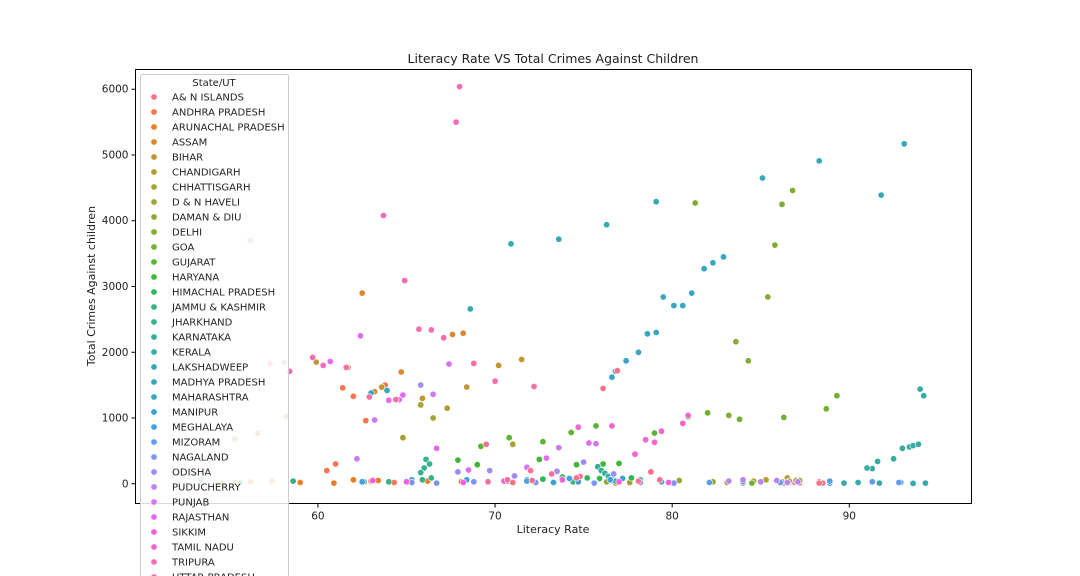 This screenshot has height=576, width=1080. I want to click on legend-title: State/UT, so click(214, 83).